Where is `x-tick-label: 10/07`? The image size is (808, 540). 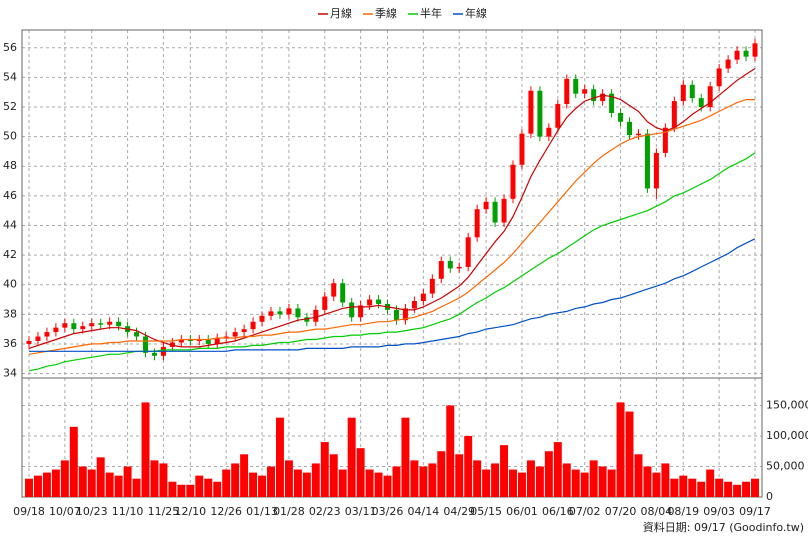
x-tick-label: 10/07 is located at coordinates (65, 511).